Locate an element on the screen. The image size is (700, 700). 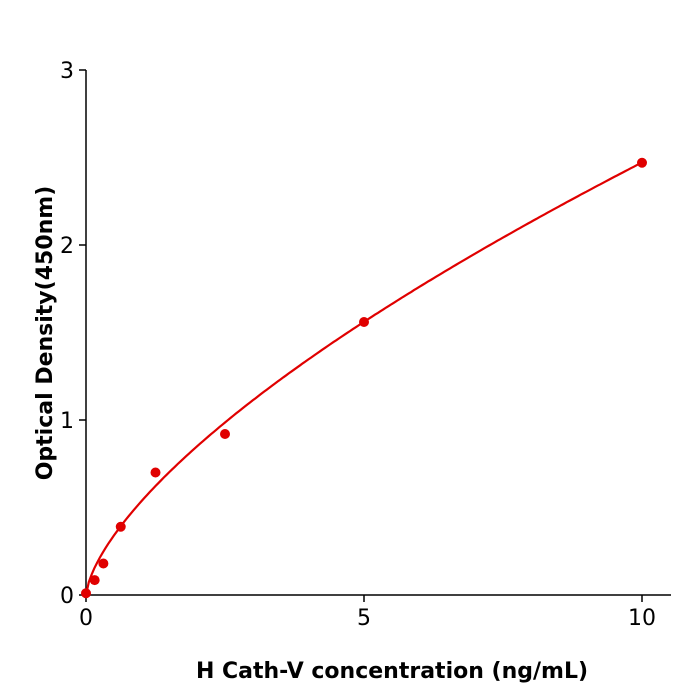
y-tick-label: 3 is located at coordinates (67, 71).